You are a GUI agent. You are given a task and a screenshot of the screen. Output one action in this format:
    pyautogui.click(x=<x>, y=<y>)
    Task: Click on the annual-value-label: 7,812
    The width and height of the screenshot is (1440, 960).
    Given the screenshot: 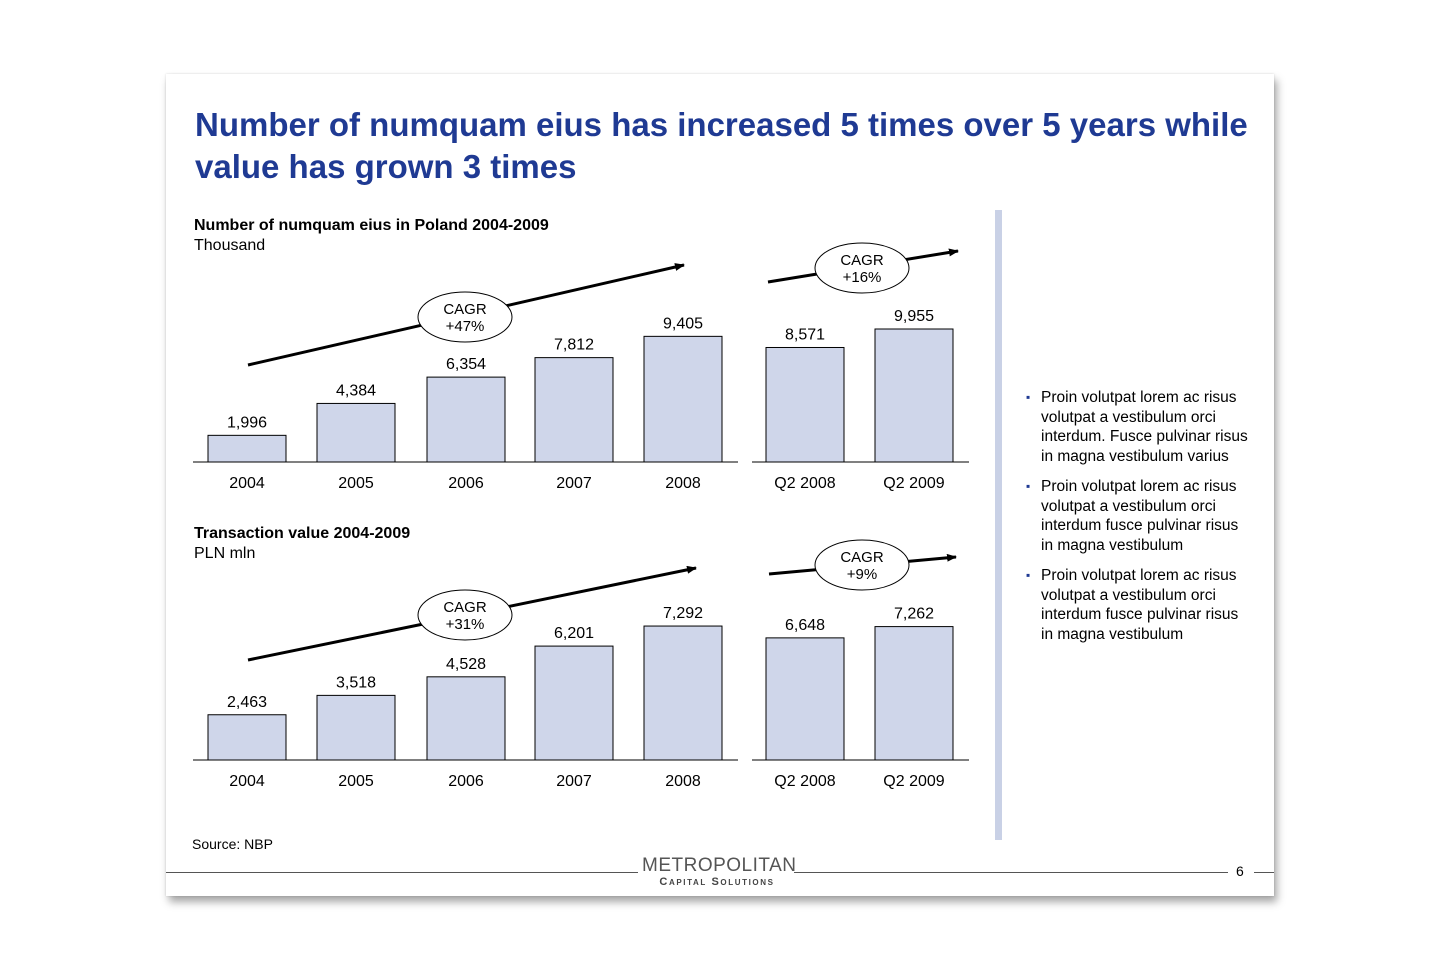 What is the action you would take?
    pyautogui.click(x=574, y=345)
    